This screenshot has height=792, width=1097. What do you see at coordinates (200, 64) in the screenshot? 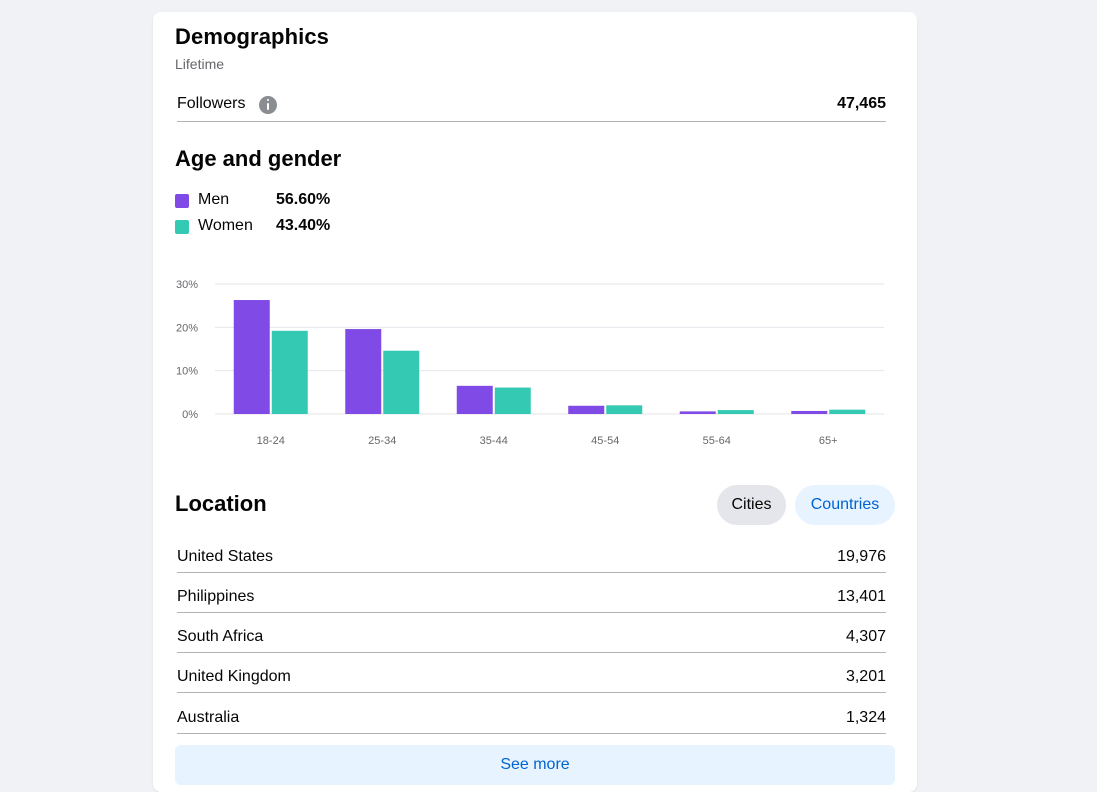
I see `period-label: Lifetime` at bounding box center [200, 64].